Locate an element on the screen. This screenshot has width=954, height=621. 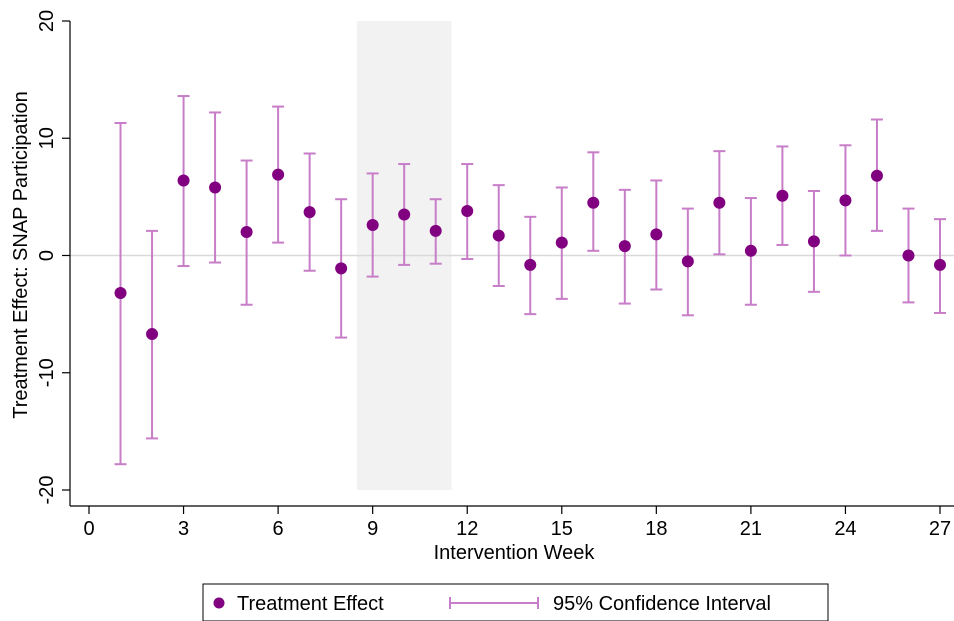
x-tick-label: 27 is located at coordinates (940, 529).